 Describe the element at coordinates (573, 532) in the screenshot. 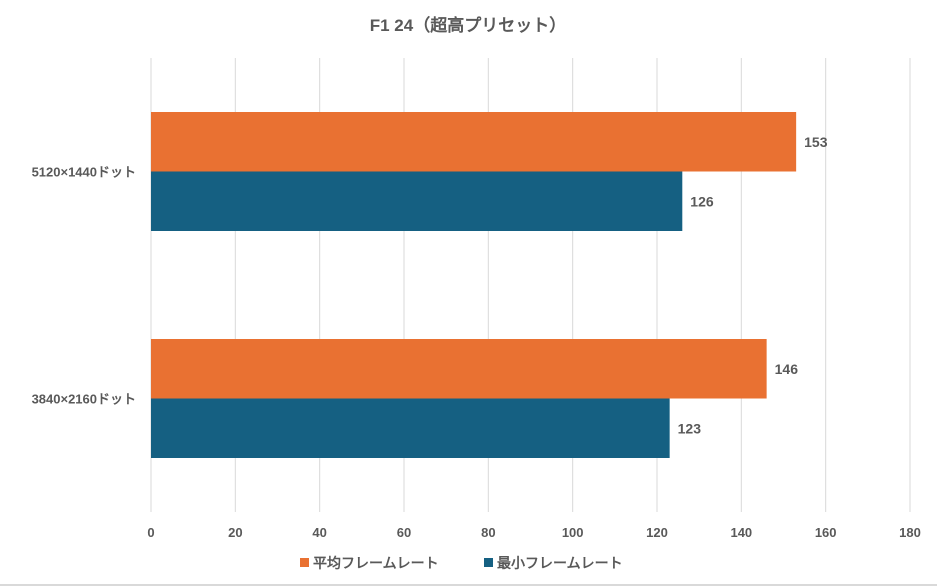

I see `x-tick-label: 100` at that location.